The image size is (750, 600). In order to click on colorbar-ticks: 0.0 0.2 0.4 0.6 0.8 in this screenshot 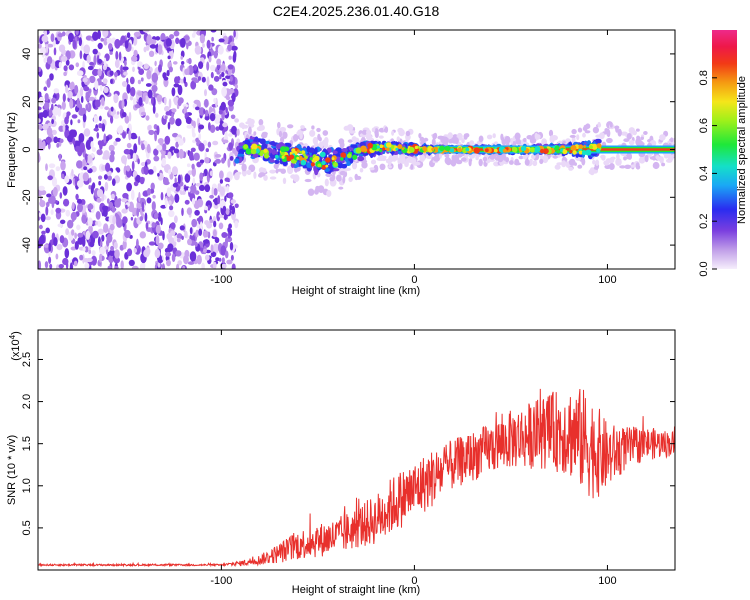, I will do `click(707, 173)`.